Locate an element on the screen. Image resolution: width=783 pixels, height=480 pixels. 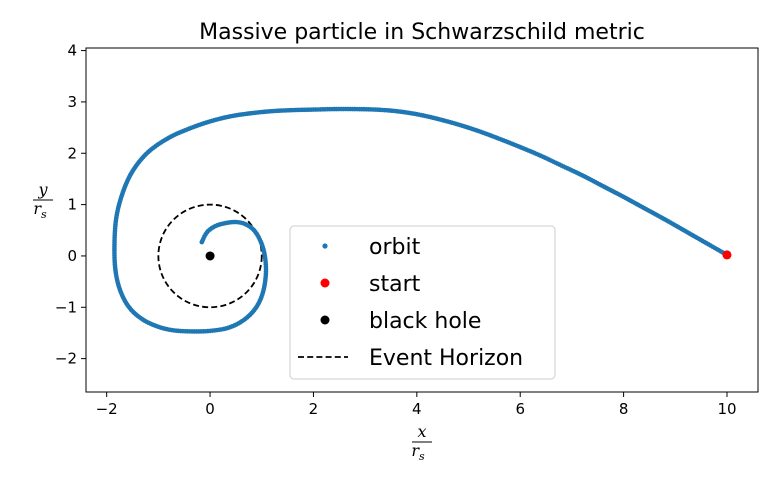
legend-marker-start is located at coordinates (325, 283).